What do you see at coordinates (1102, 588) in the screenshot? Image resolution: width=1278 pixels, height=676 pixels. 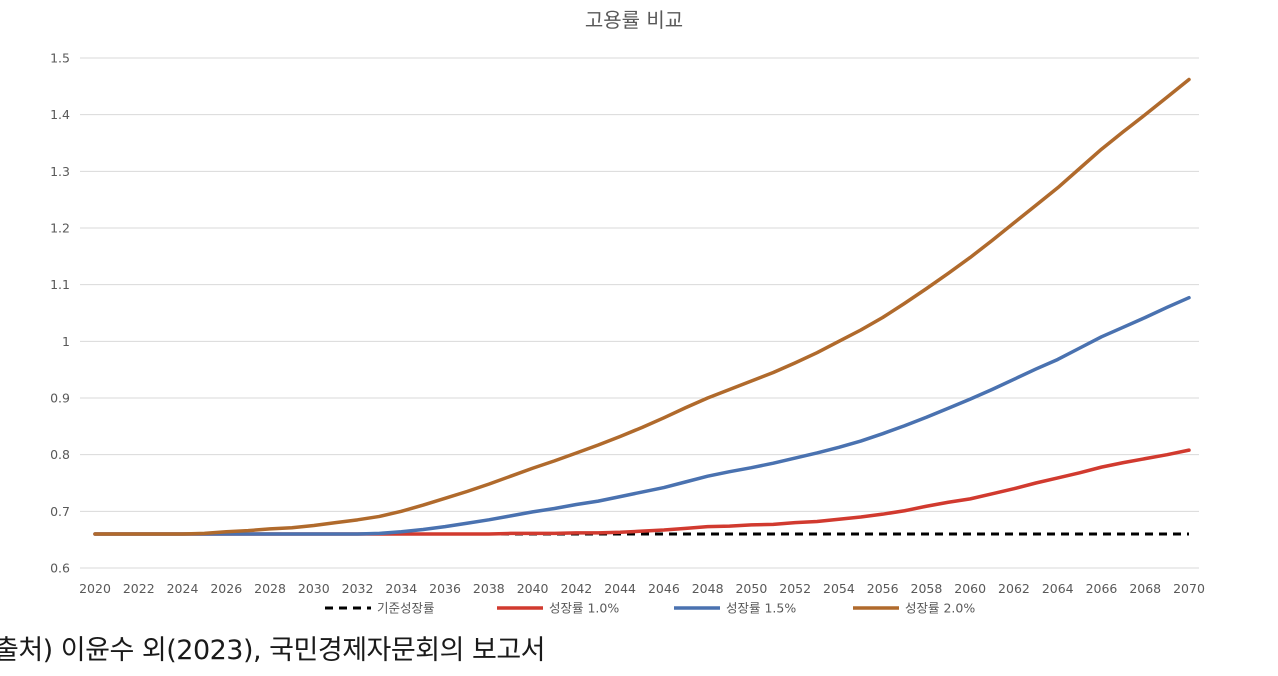 I see `x-tick-label: 2066` at bounding box center [1102, 588].